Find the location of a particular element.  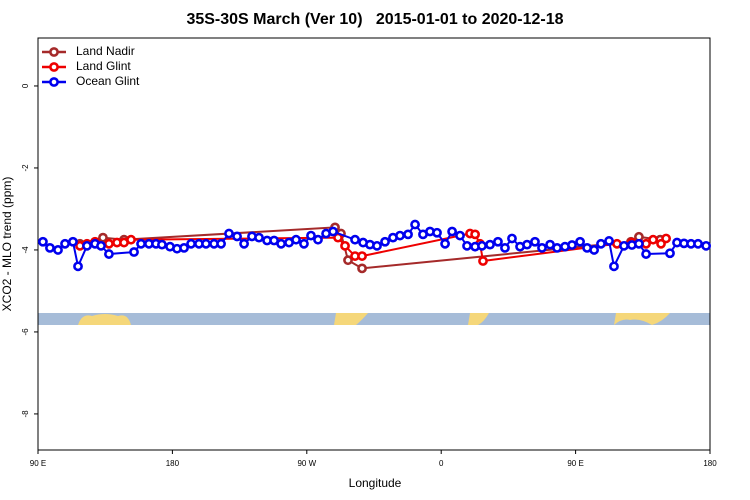

legend-label: Land Glint is located at coordinates (103, 66).